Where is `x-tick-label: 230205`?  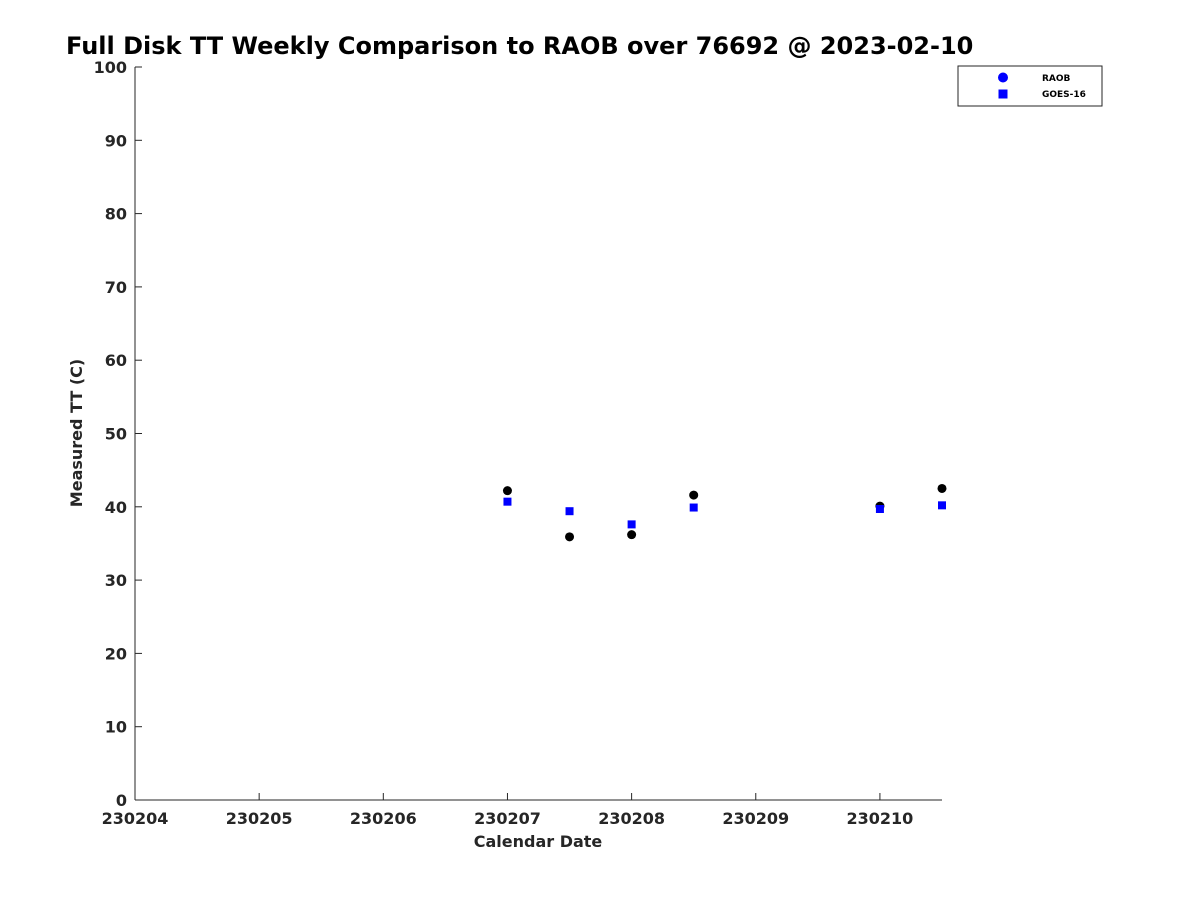 x-tick-label: 230205 is located at coordinates (259, 818).